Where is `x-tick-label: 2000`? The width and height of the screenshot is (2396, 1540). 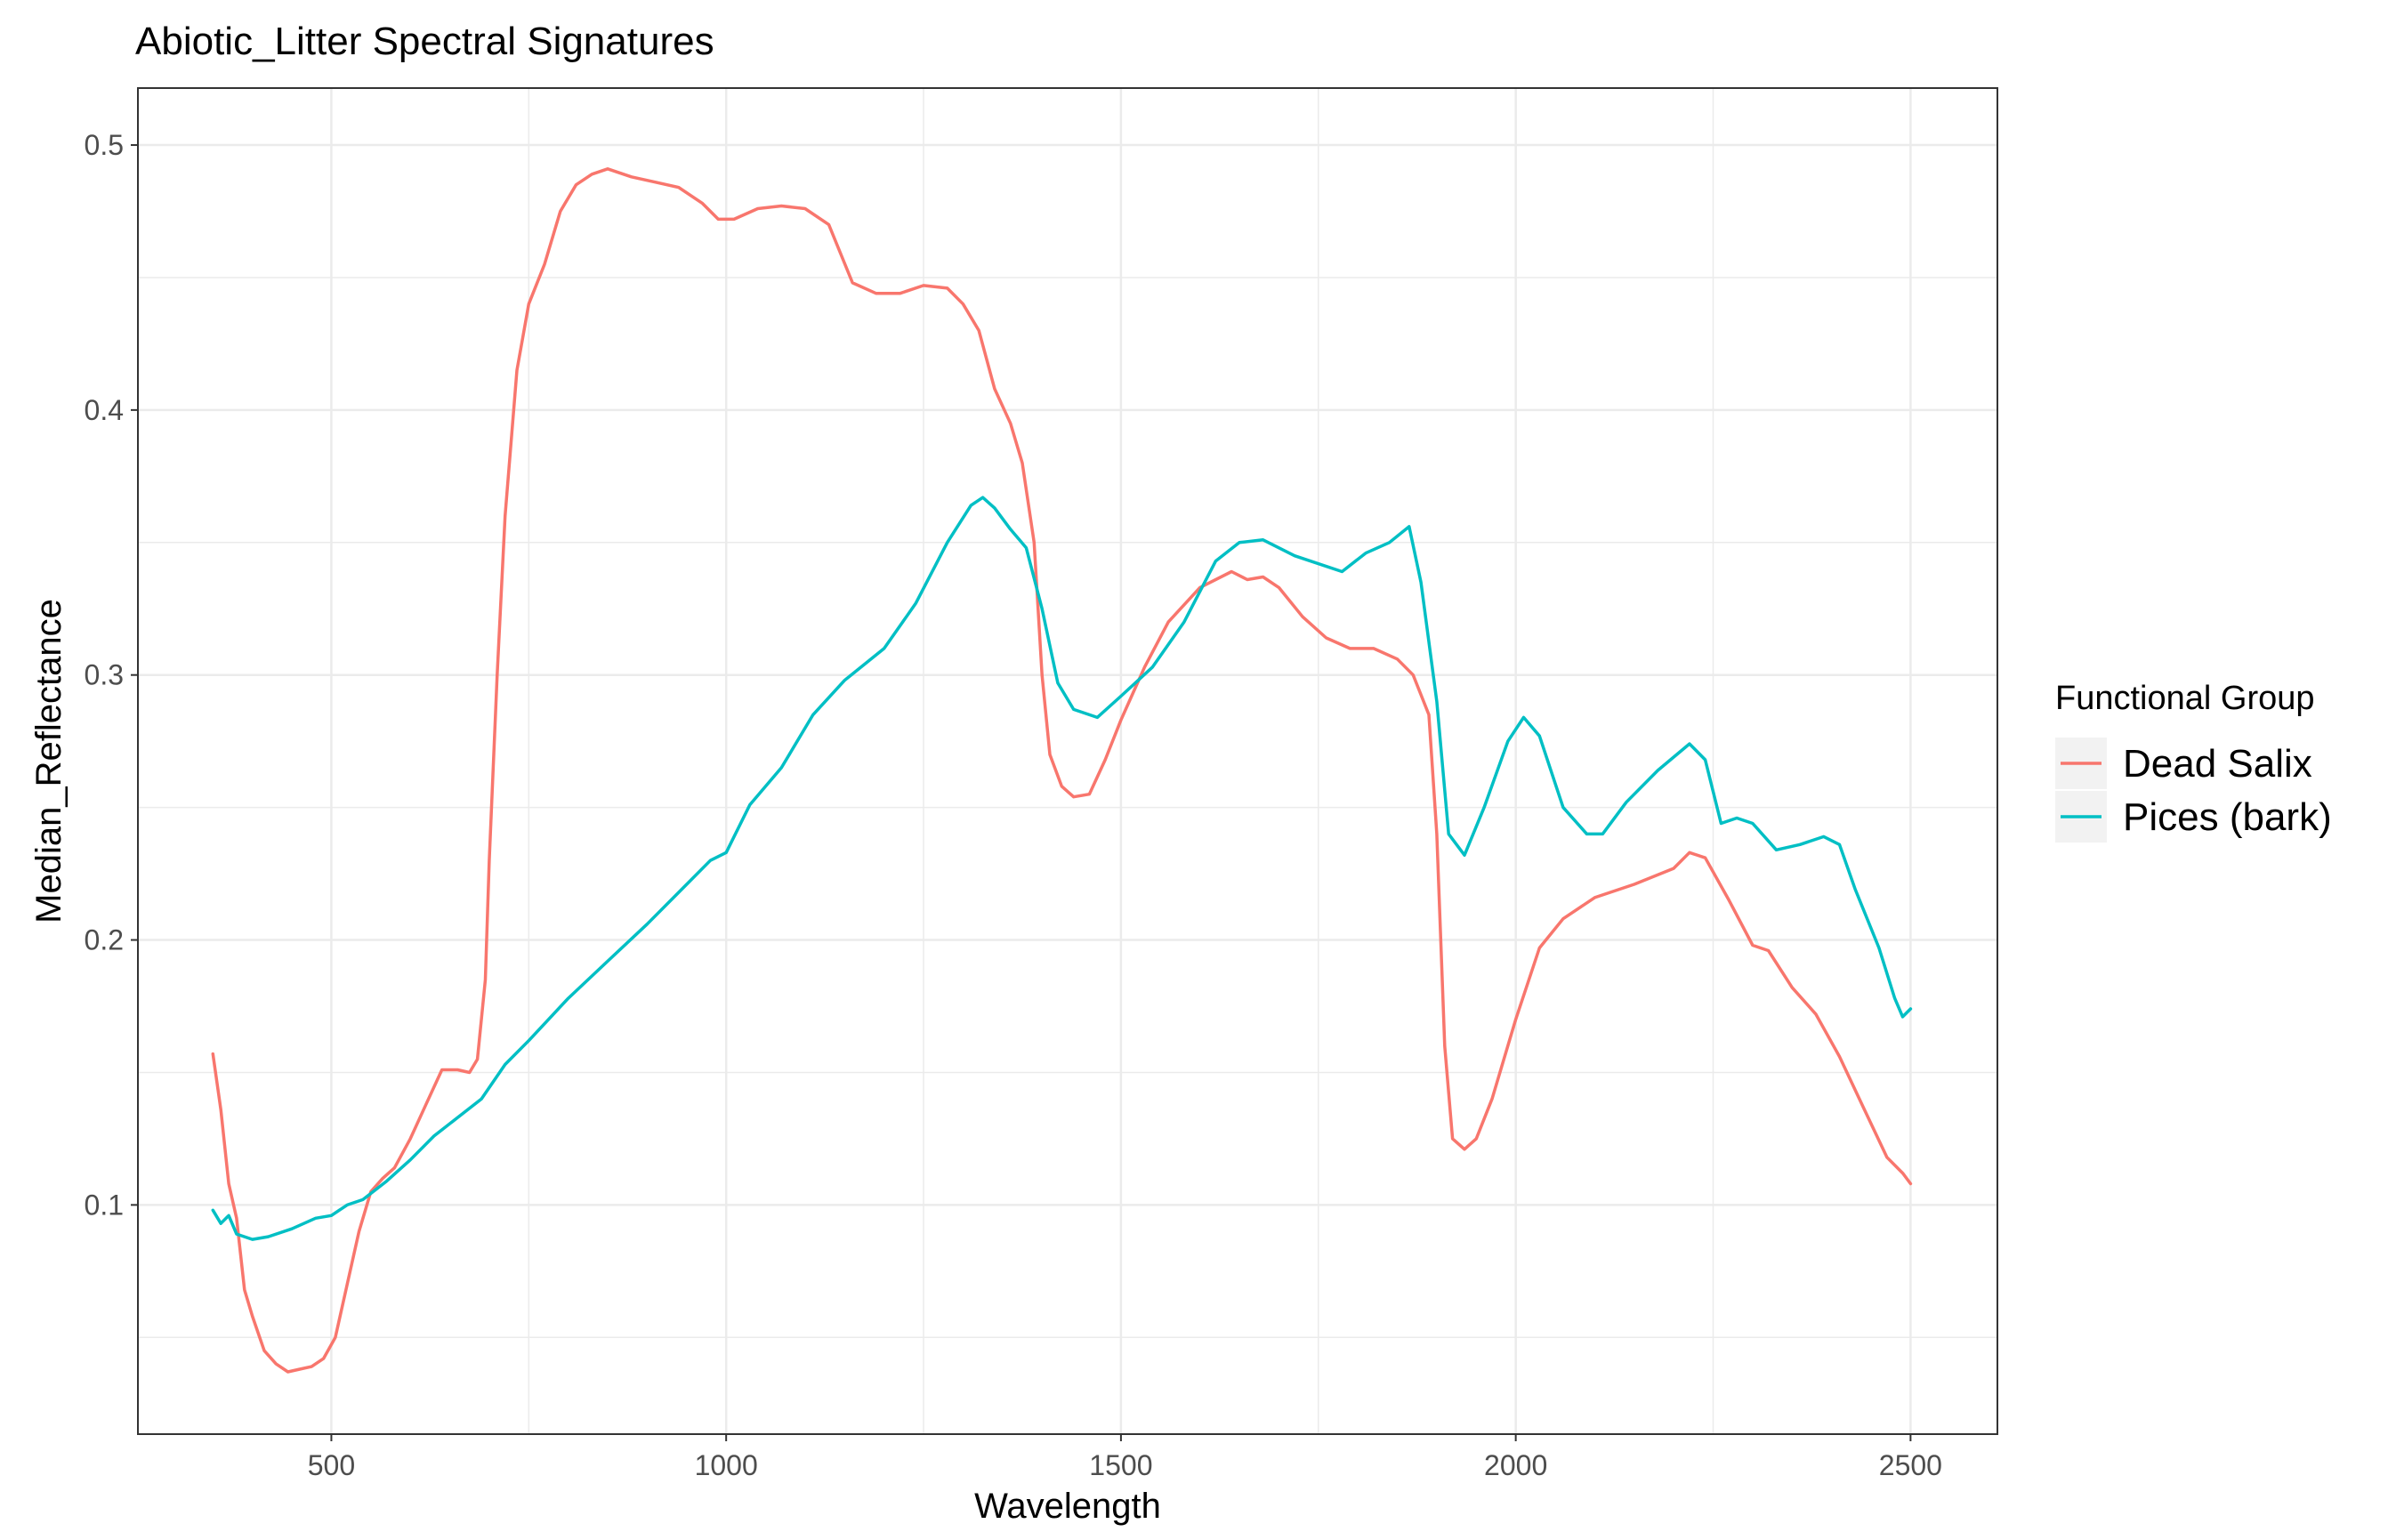 x-tick-label: 2000 is located at coordinates (1515, 1465).